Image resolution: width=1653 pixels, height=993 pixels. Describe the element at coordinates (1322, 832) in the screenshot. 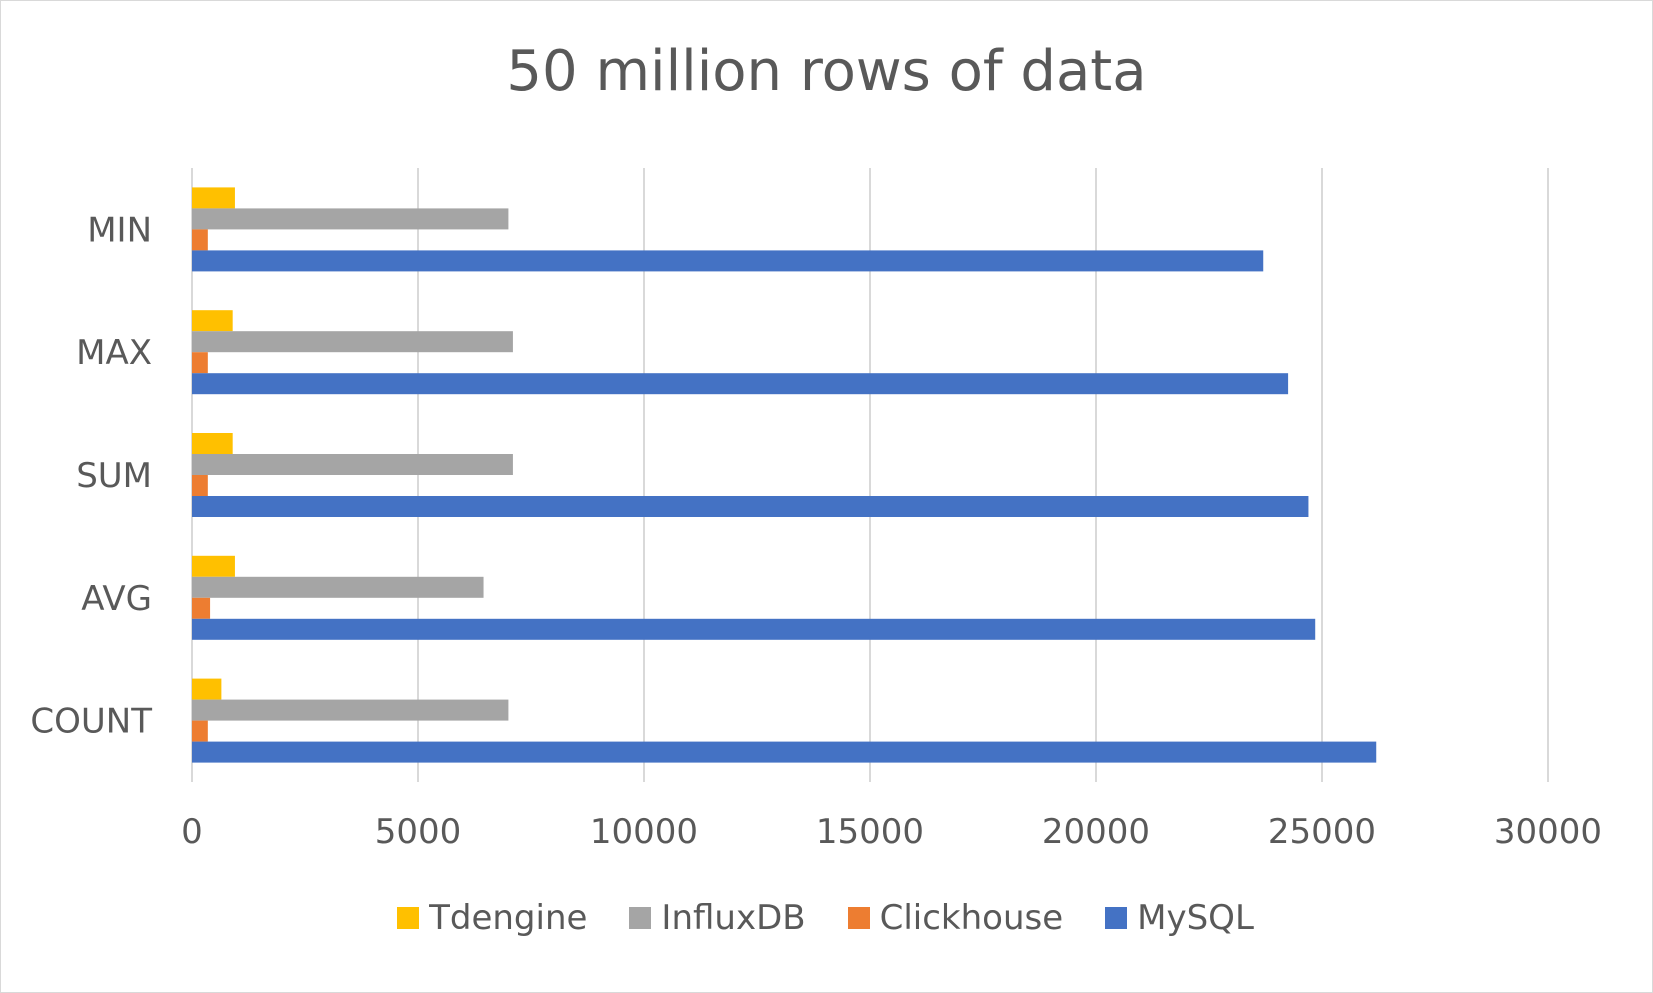

I see `x-tick-label-25000: 25000` at that location.